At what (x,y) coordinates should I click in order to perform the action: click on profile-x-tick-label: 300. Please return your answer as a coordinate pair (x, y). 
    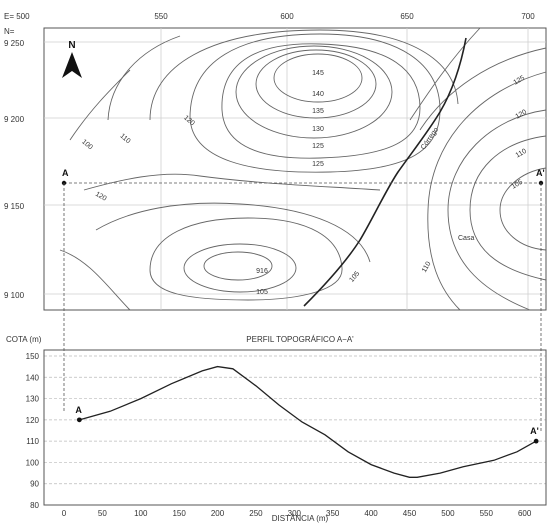
    Looking at the image, I should click on (295, 513).